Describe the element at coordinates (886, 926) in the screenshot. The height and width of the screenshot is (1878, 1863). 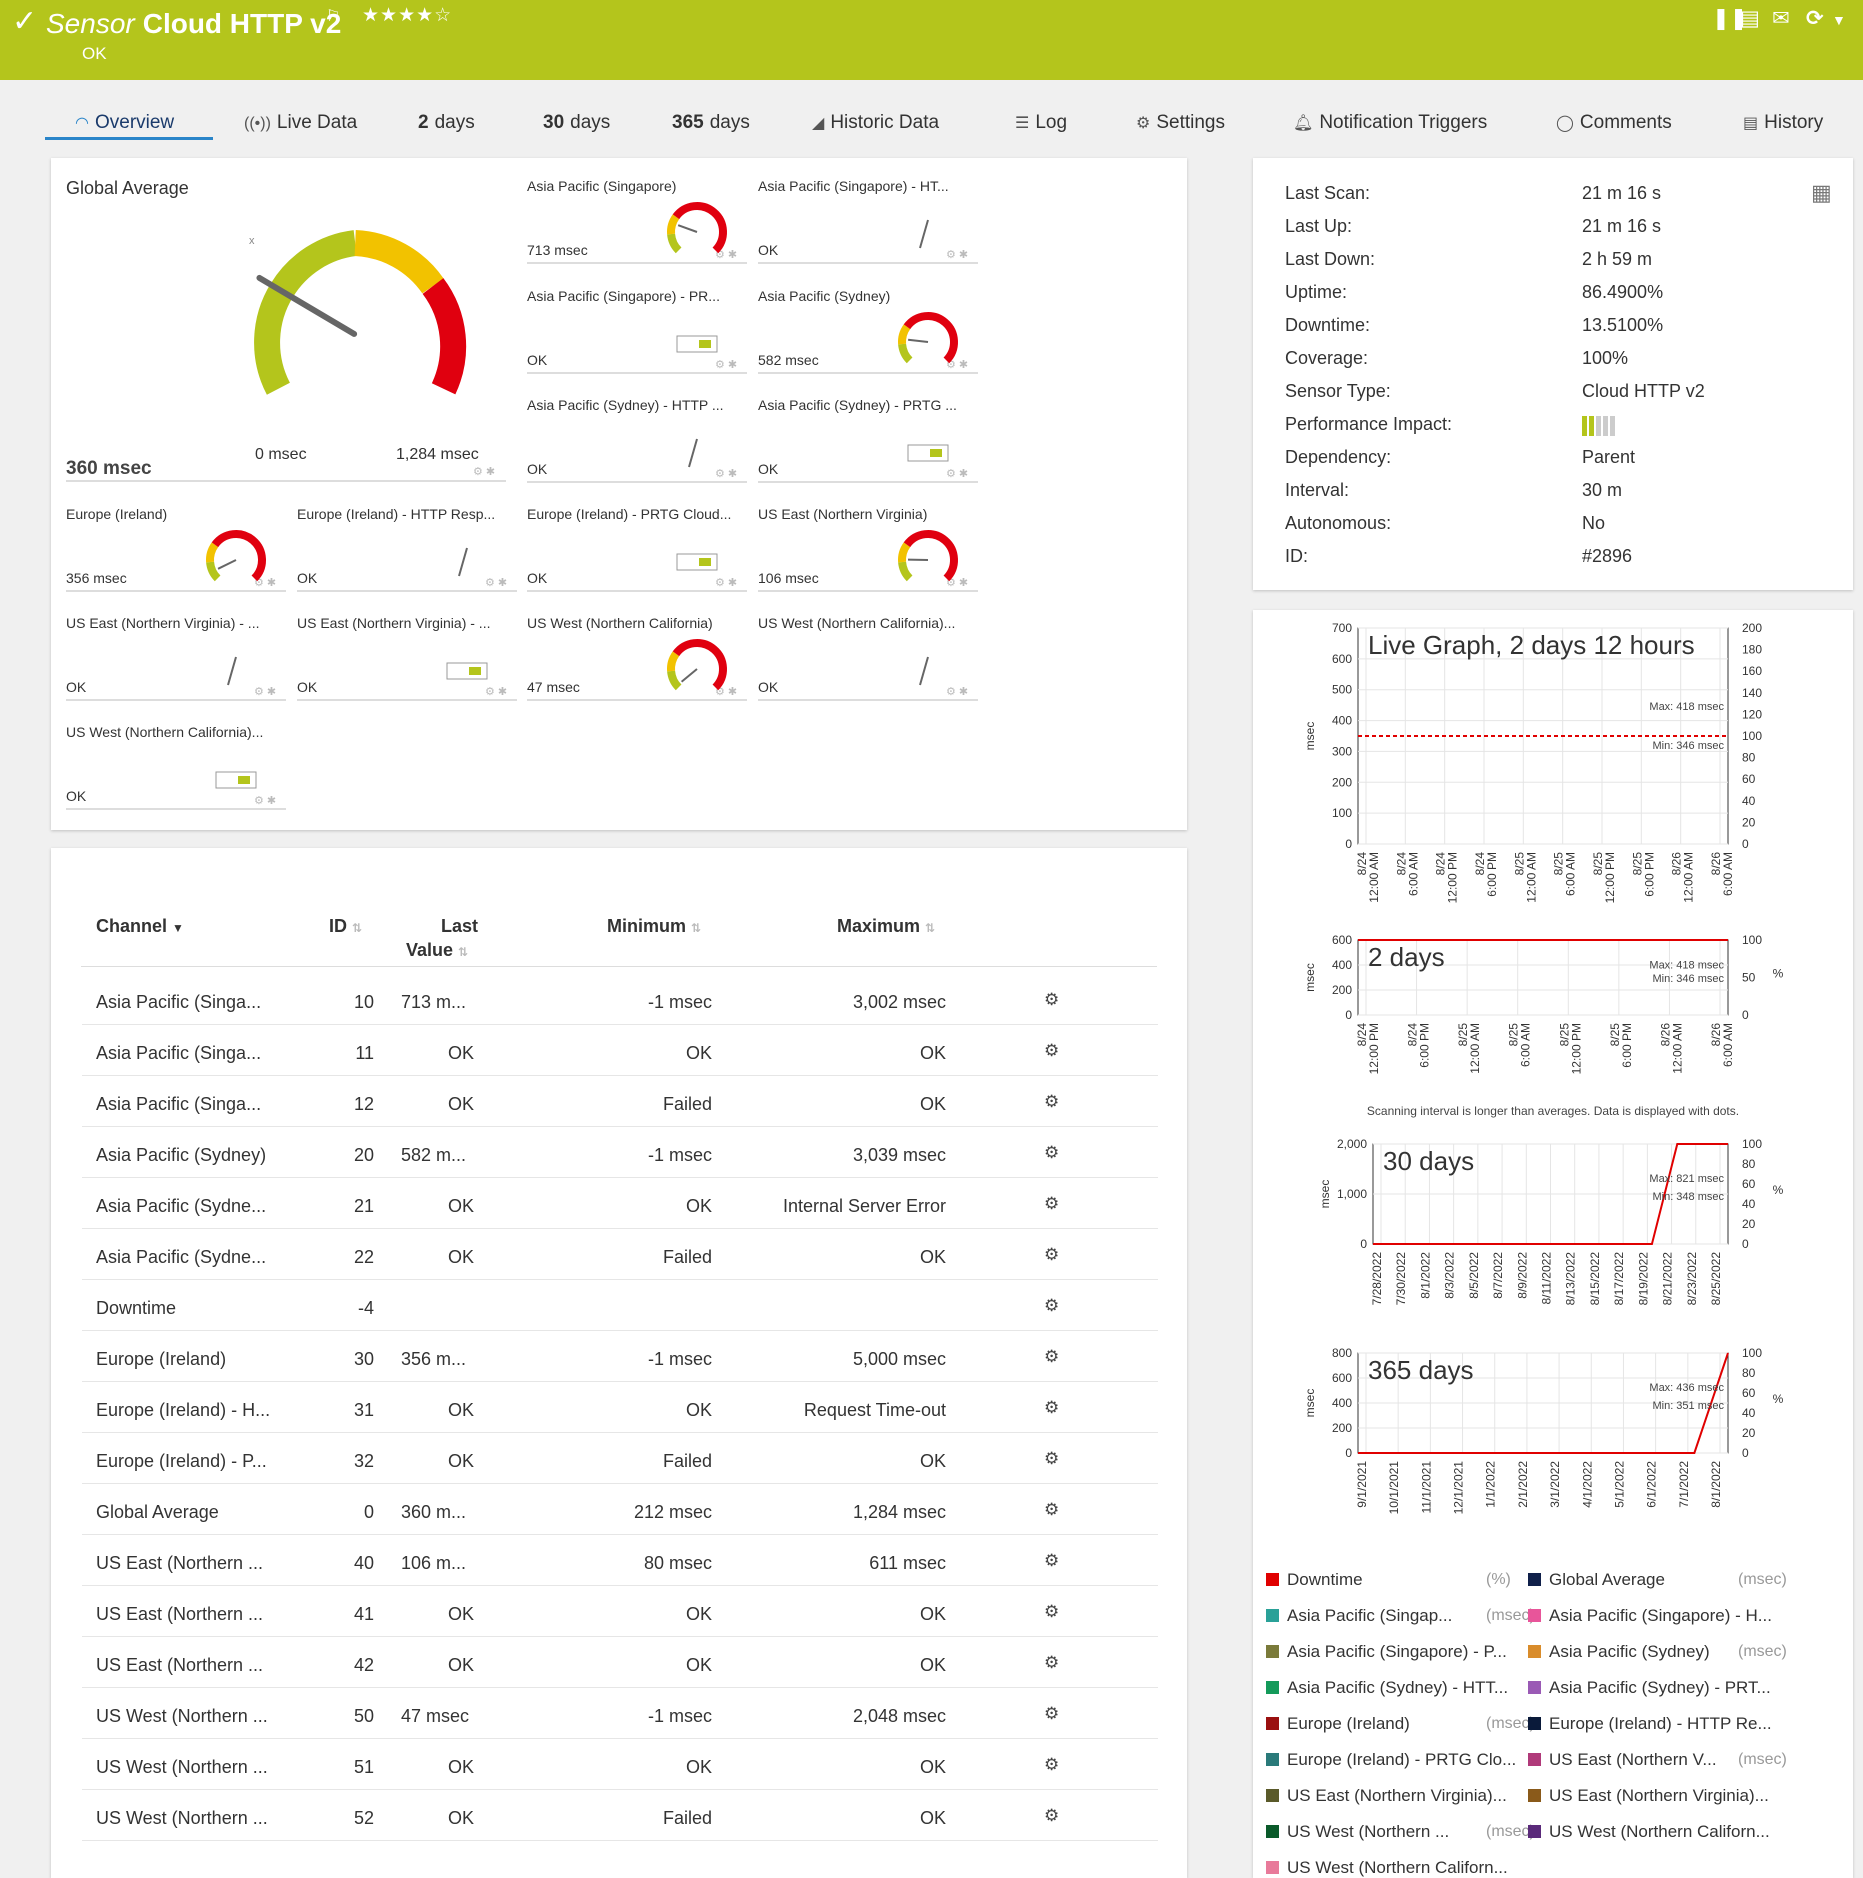
I see `maximum-header: Maximum ⇅` at that location.